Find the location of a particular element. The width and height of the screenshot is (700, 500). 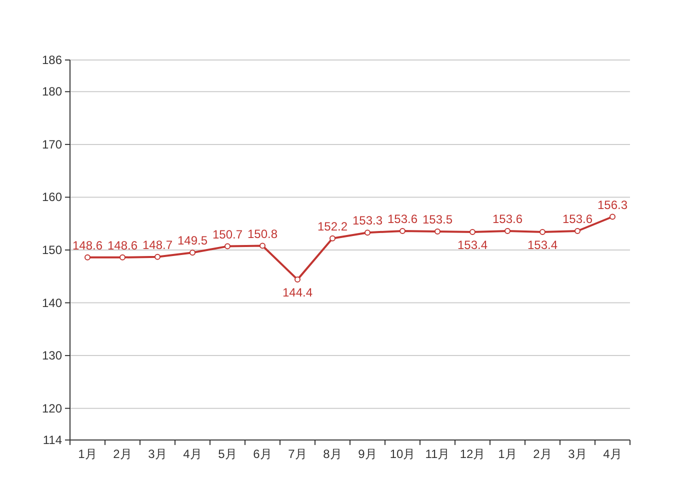

y-tick-label: 180 is located at coordinates (52, 91).